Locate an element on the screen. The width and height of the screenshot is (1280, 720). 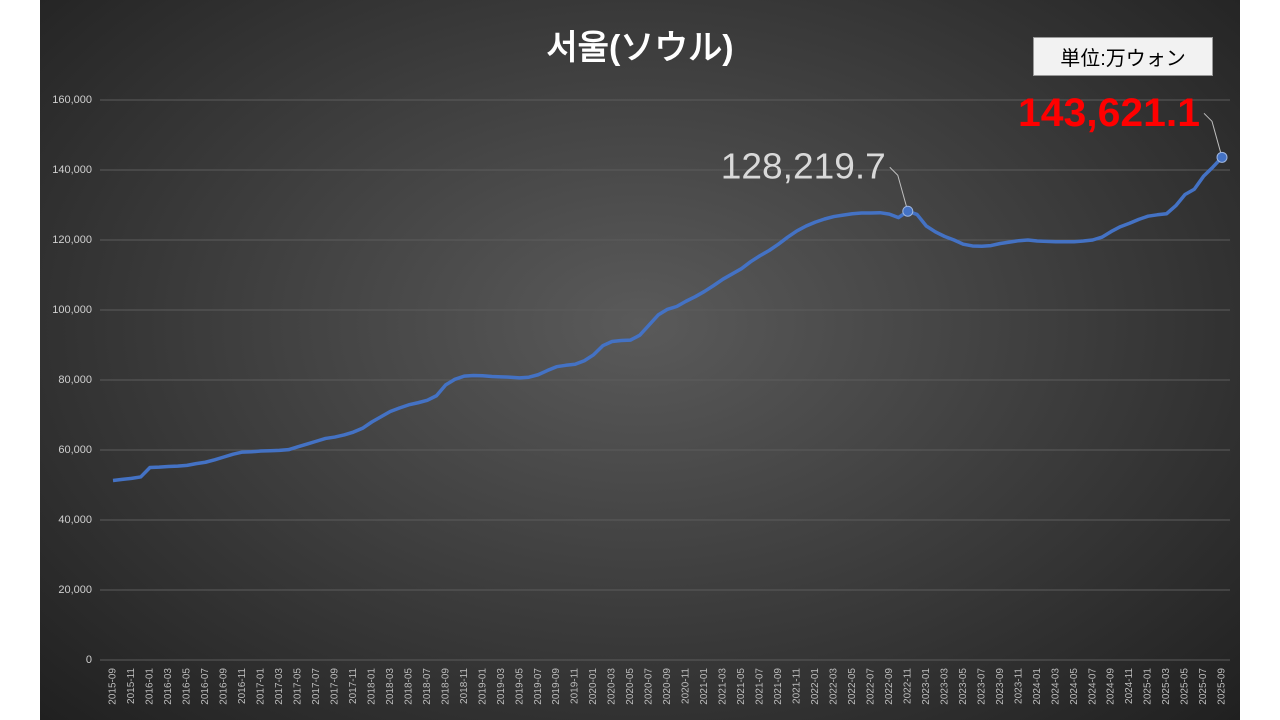
x-tick-label: 2021-07 is located at coordinates (760, 686).